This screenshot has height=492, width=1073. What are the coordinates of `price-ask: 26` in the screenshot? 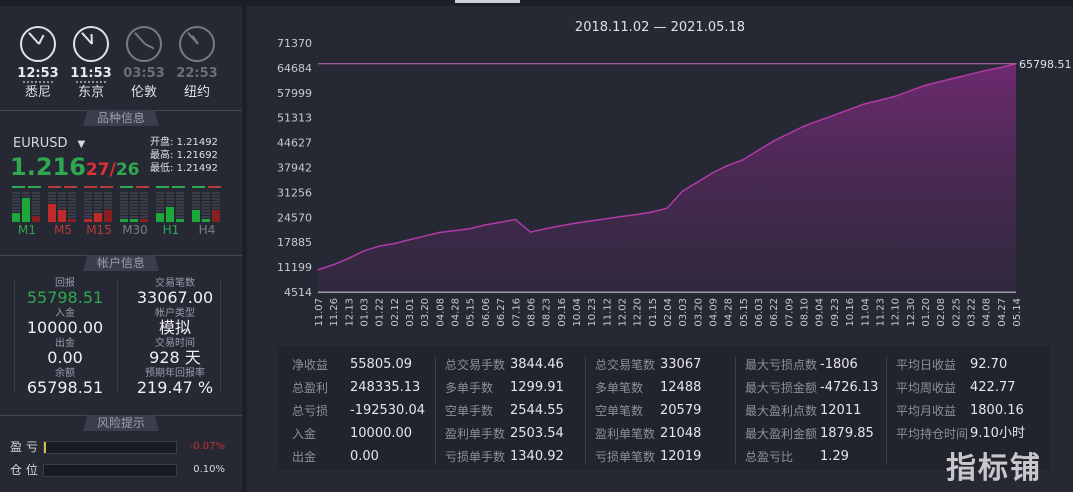 It's located at (127, 170).